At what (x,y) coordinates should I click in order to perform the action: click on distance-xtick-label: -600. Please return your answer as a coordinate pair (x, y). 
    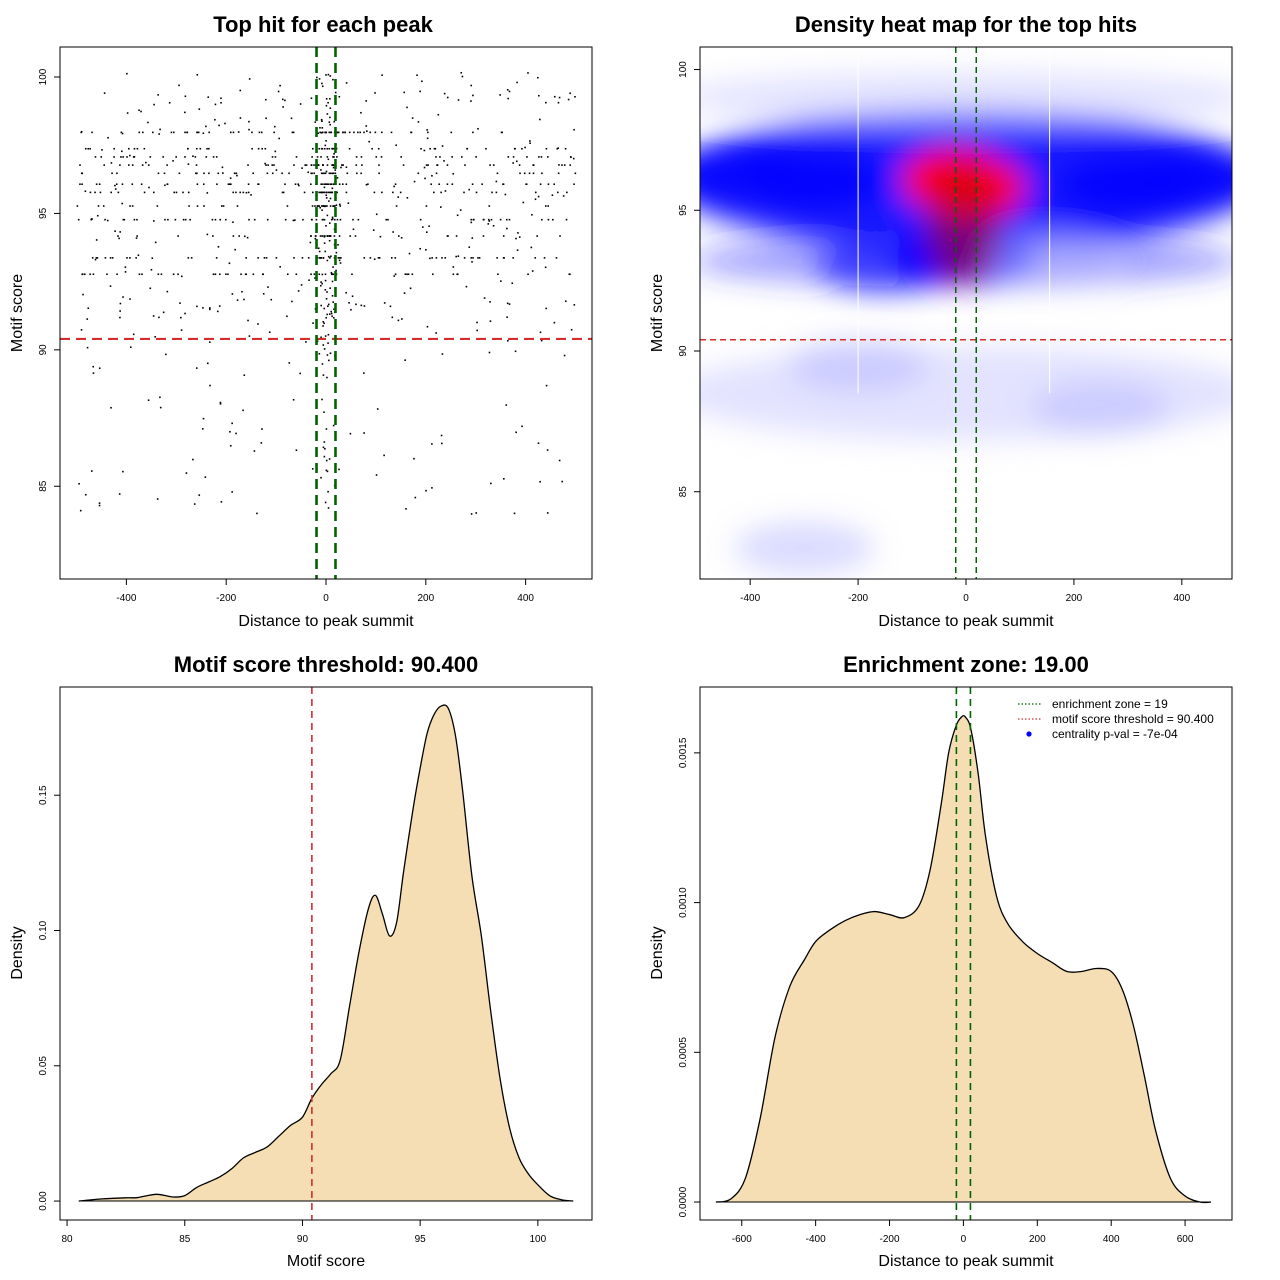
    Looking at the image, I should click on (742, 1239).